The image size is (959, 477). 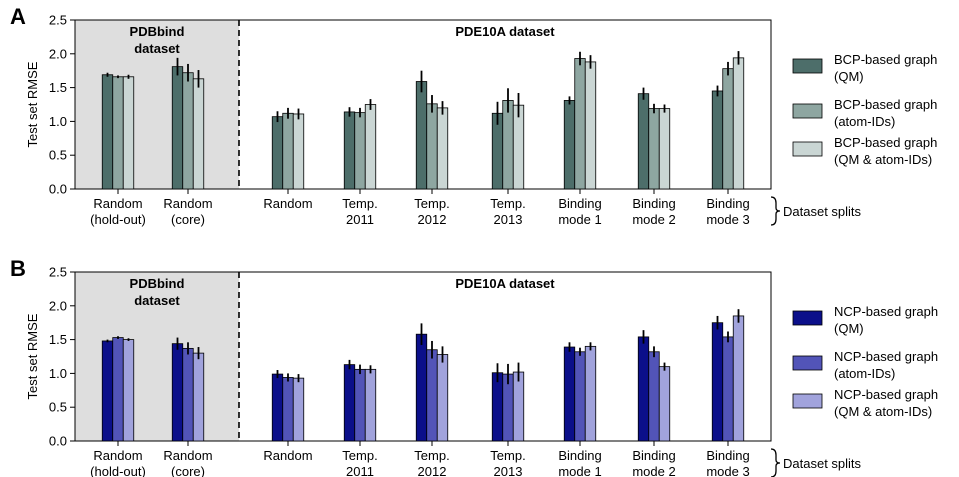 I want to click on y-tick-label: 0.5, so click(x=58, y=155).